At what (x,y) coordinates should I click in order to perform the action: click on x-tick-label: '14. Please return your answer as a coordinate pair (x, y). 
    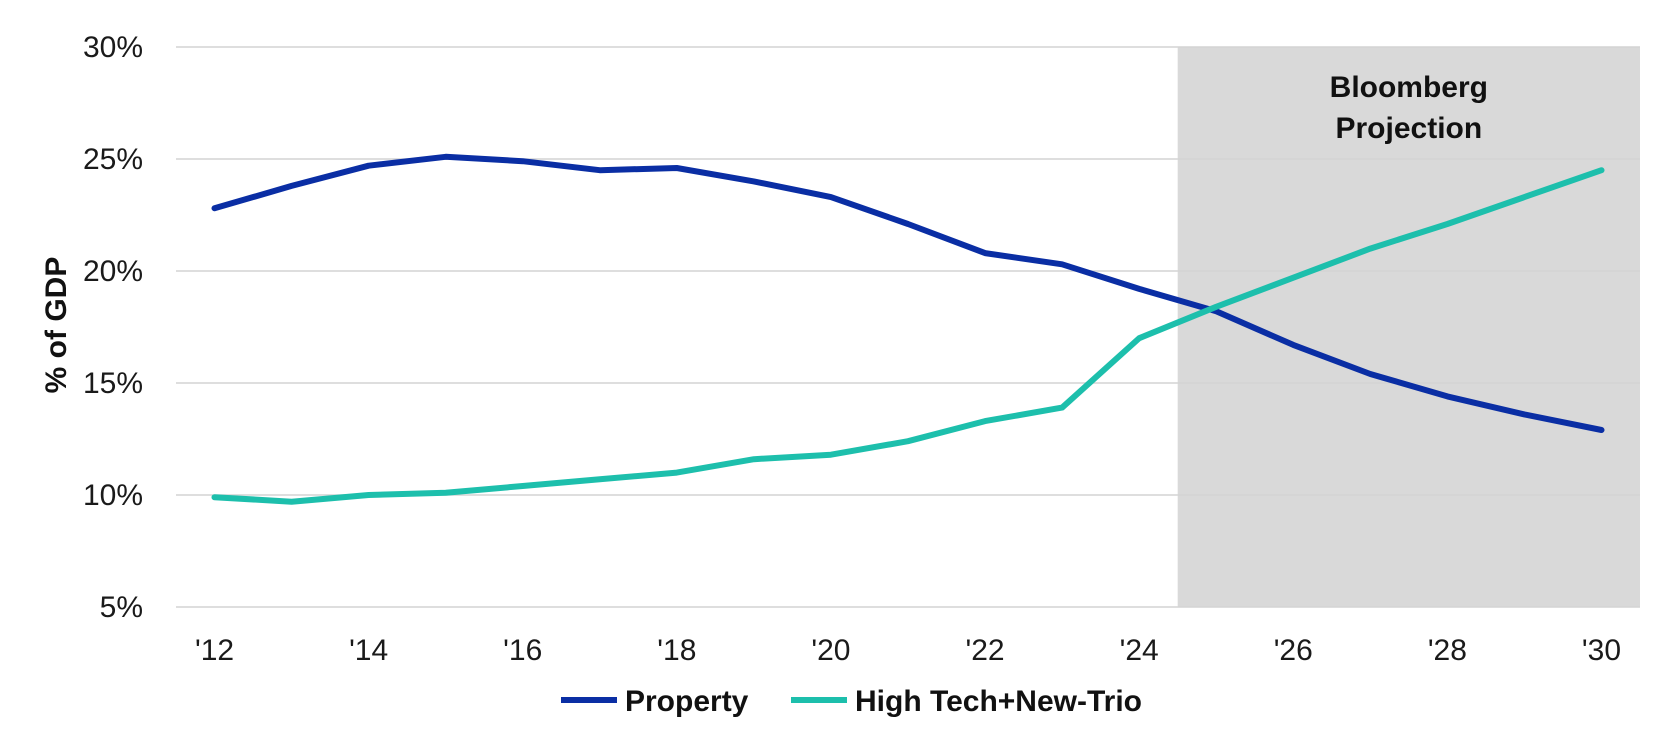
    Looking at the image, I should click on (368, 650).